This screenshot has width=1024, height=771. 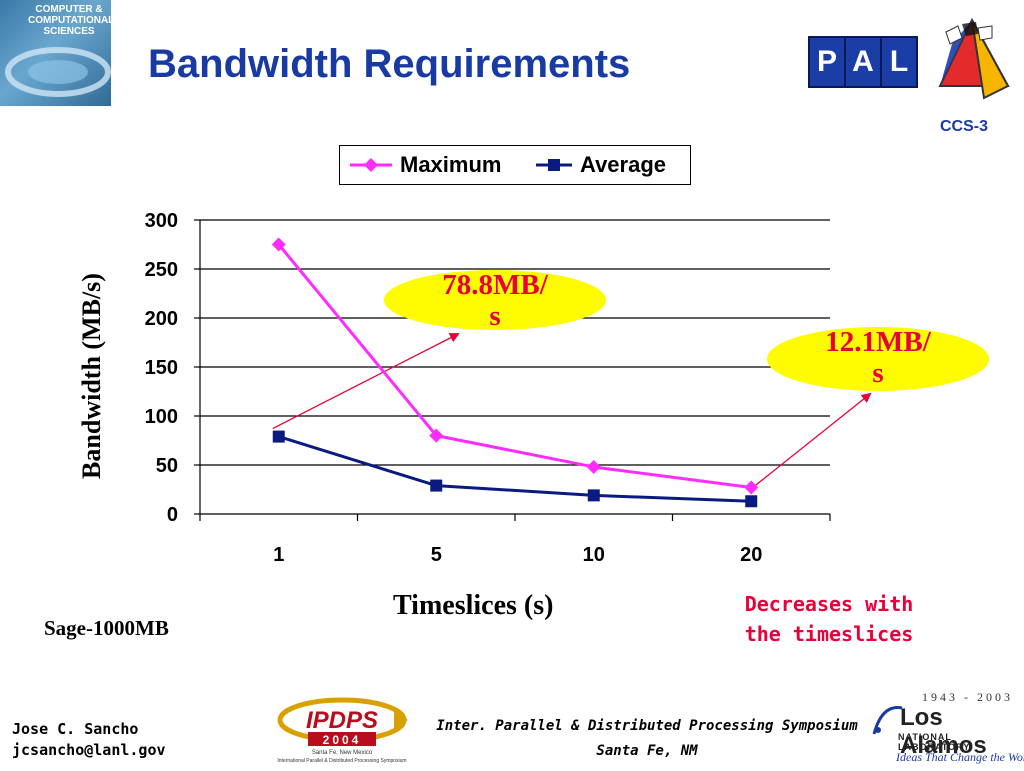 I want to click on pal-letter: A, so click(x=863, y=62).